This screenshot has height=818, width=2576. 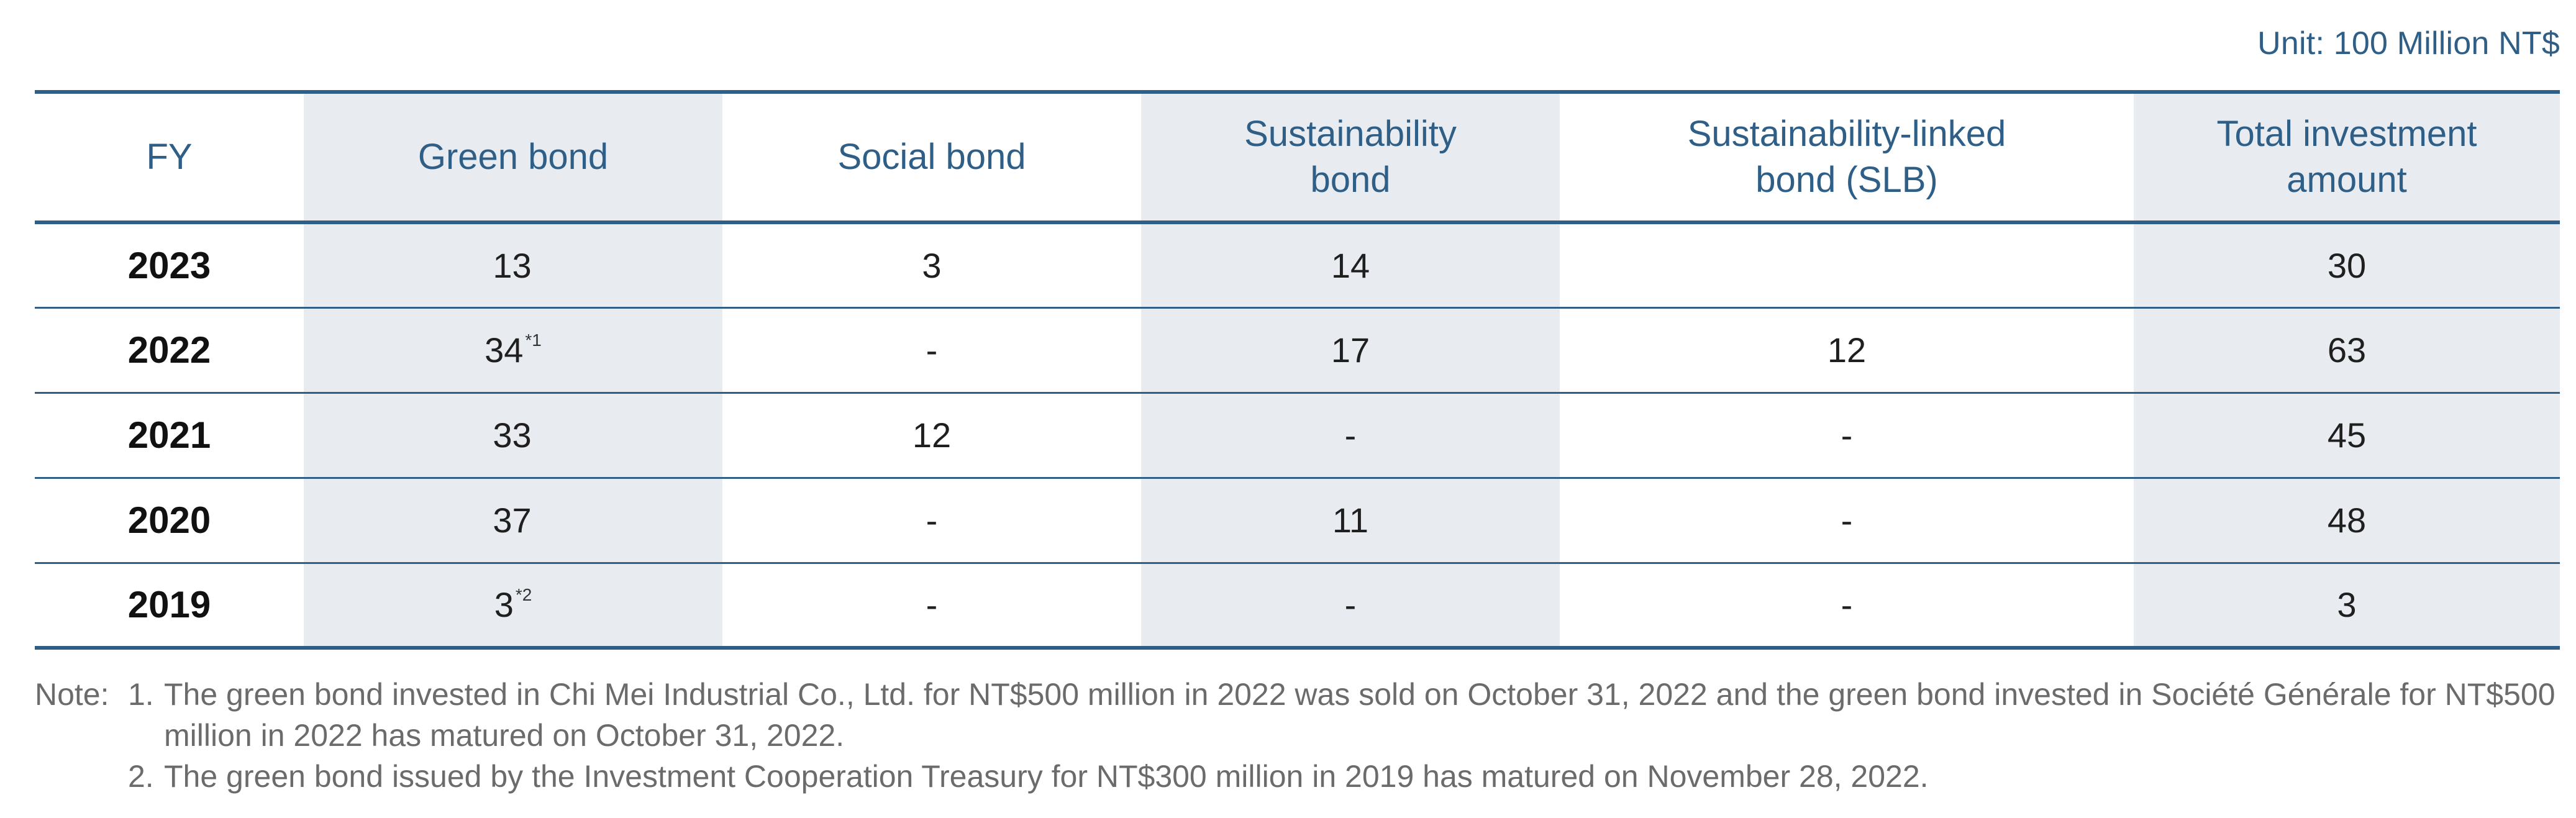 I want to click on cell-green-bond: 13, so click(x=513, y=265).